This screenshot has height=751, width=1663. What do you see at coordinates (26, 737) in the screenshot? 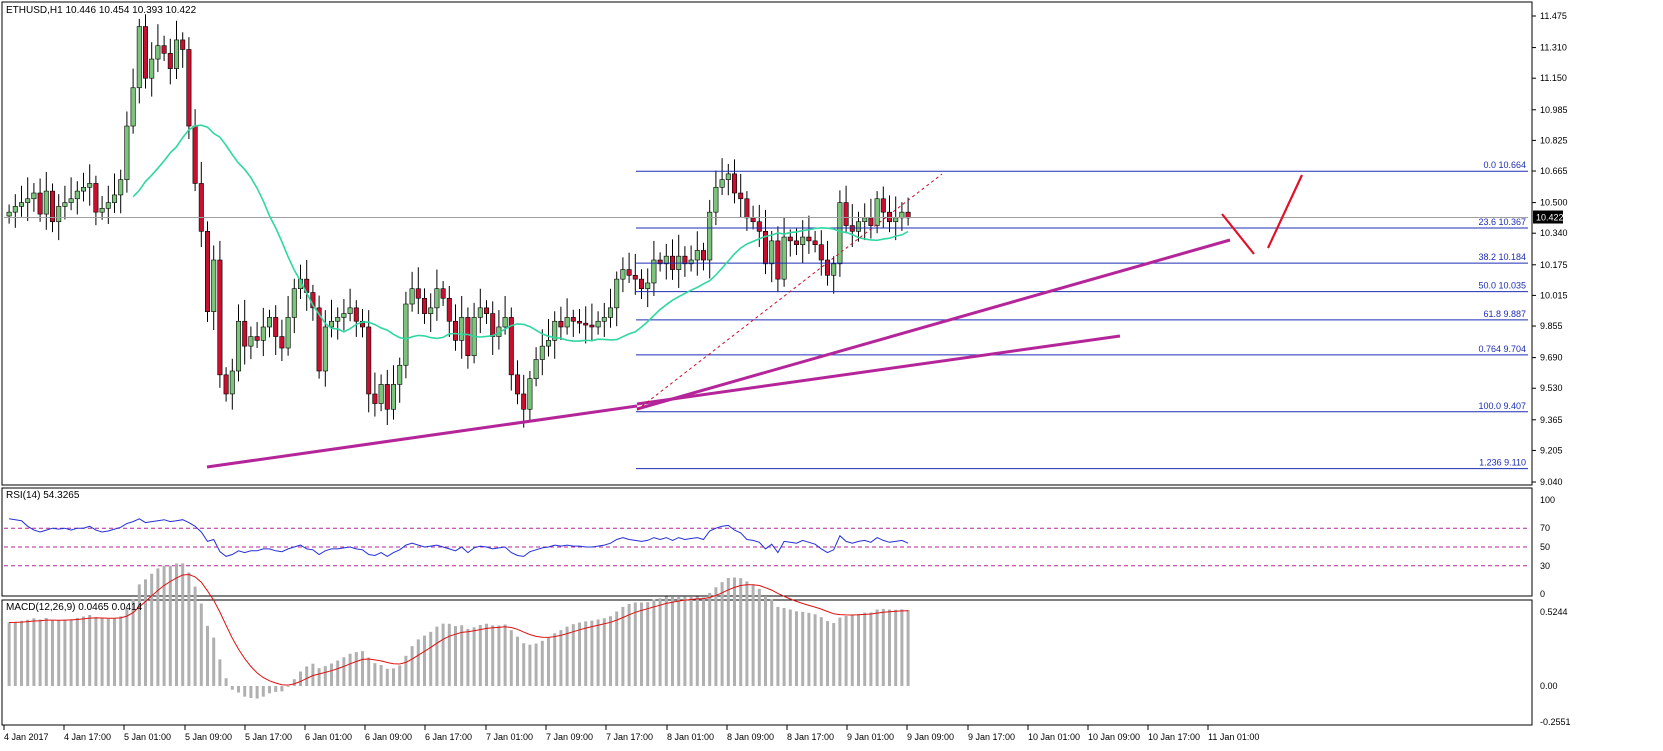
I see `x-tick-label: 4 Jan 2017` at bounding box center [26, 737].